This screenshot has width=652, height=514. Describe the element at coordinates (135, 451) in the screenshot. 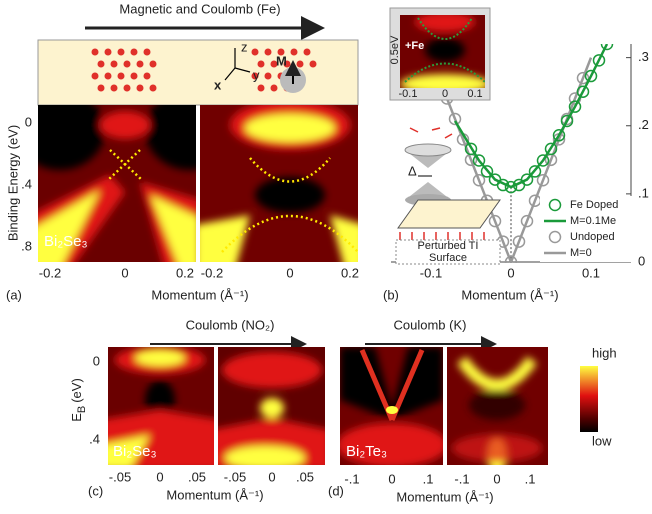

I see `material-label: Bi₂Se₃` at that location.